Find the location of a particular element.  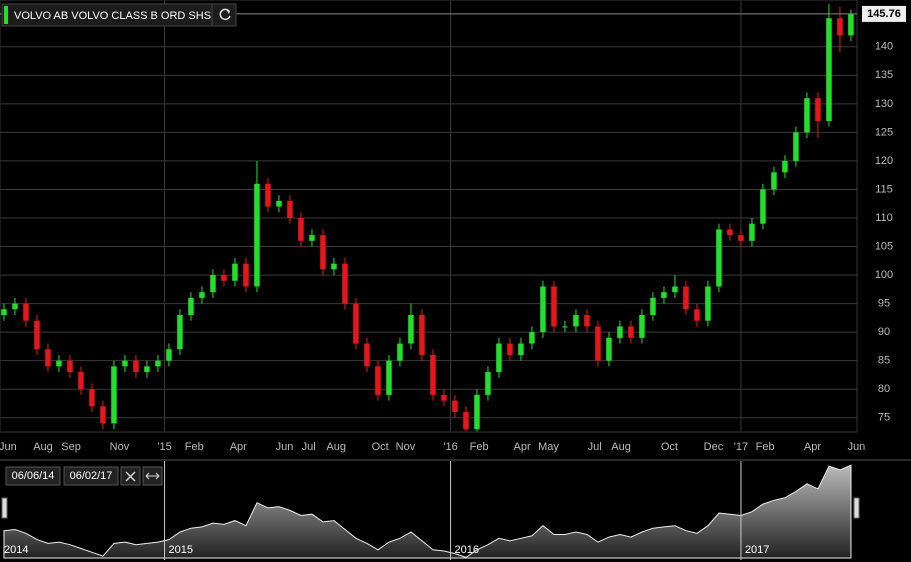

navigator-year: 2014 is located at coordinates (16, 550).